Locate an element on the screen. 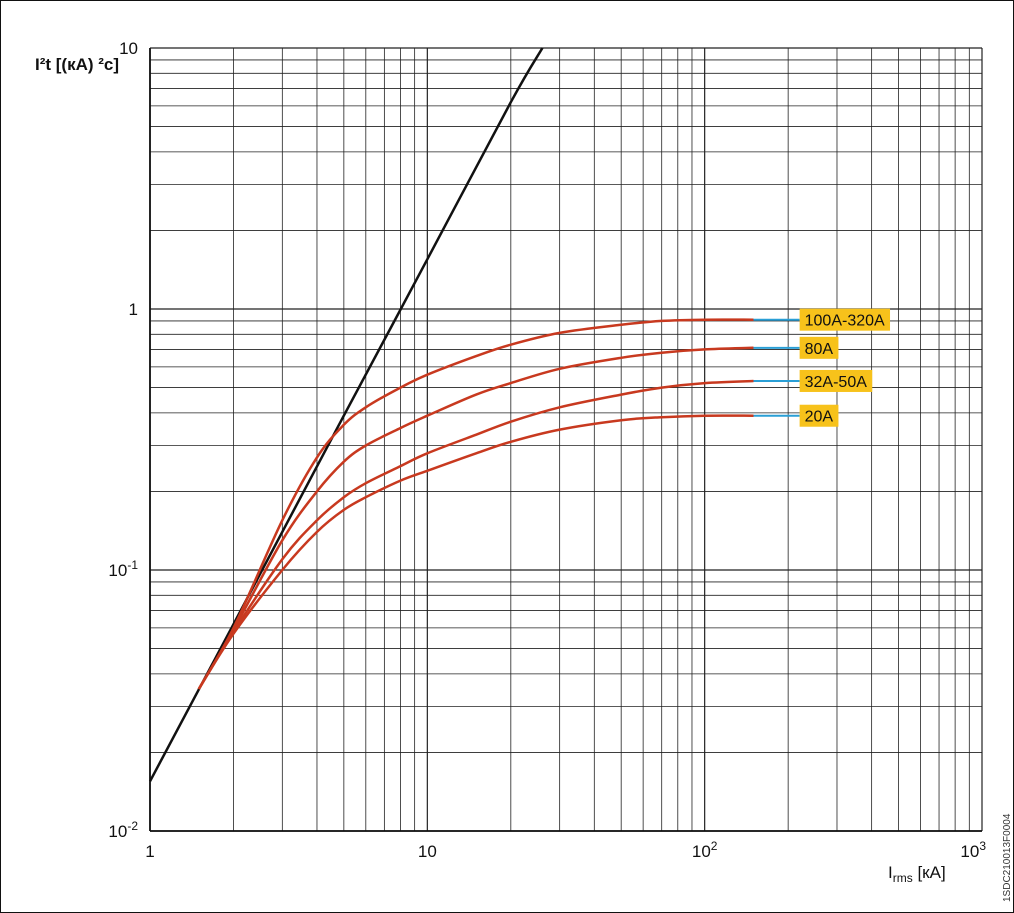 The width and height of the screenshot is (1014, 913). x-axis-label-unit: [кA] is located at coordinates (929, 872).